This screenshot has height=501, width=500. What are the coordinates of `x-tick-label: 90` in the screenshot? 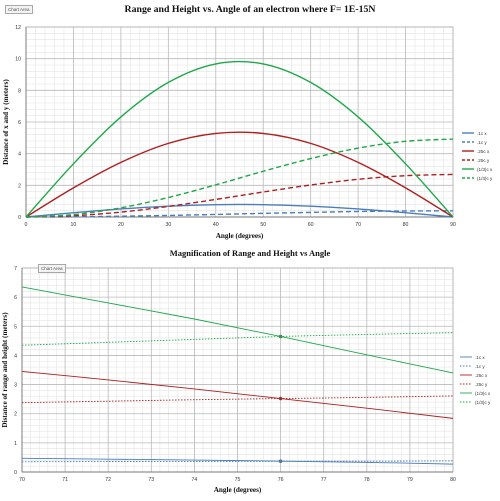 It's located at (453, 225).